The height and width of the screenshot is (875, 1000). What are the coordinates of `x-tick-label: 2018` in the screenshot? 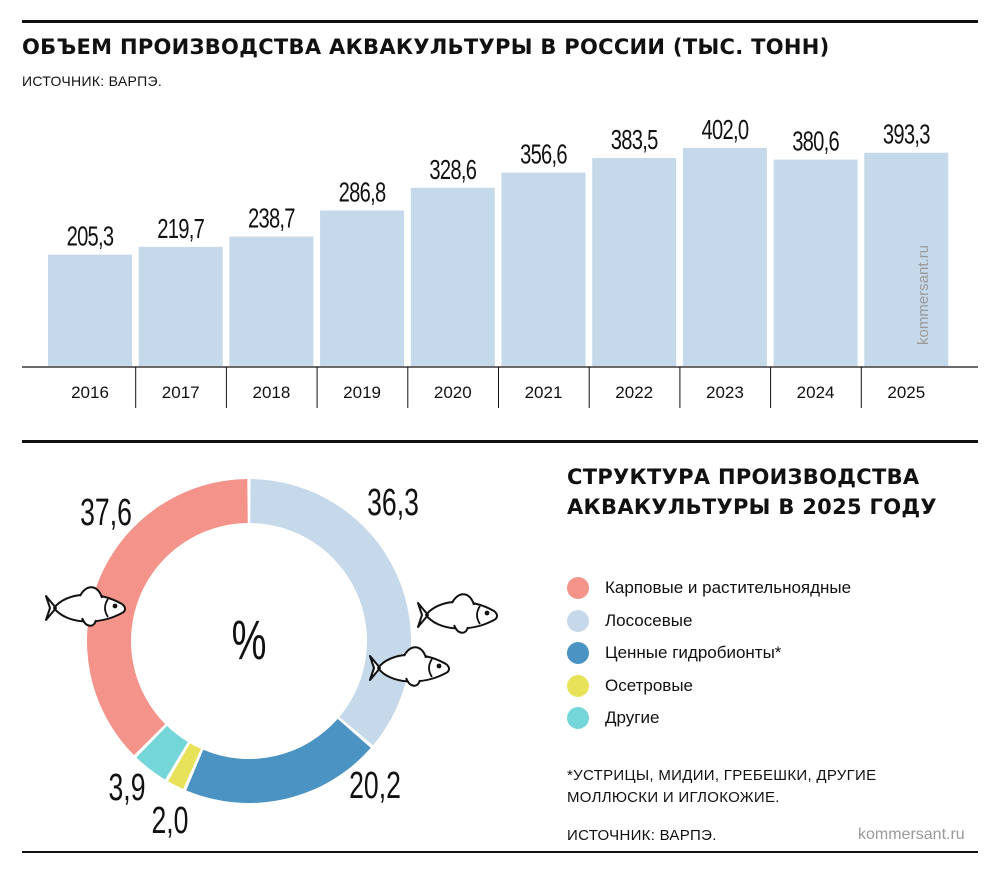 It's located at (271, 392).